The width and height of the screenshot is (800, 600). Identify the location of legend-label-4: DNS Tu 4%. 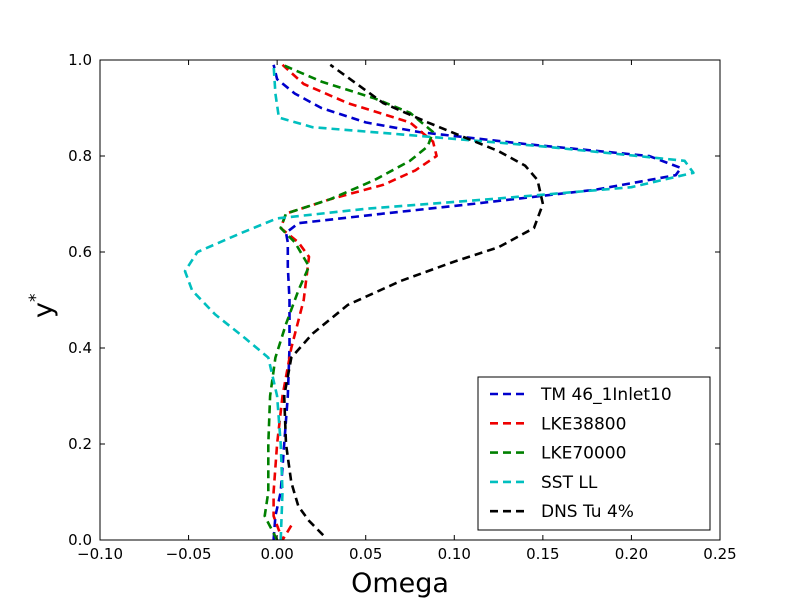
(587, 512).